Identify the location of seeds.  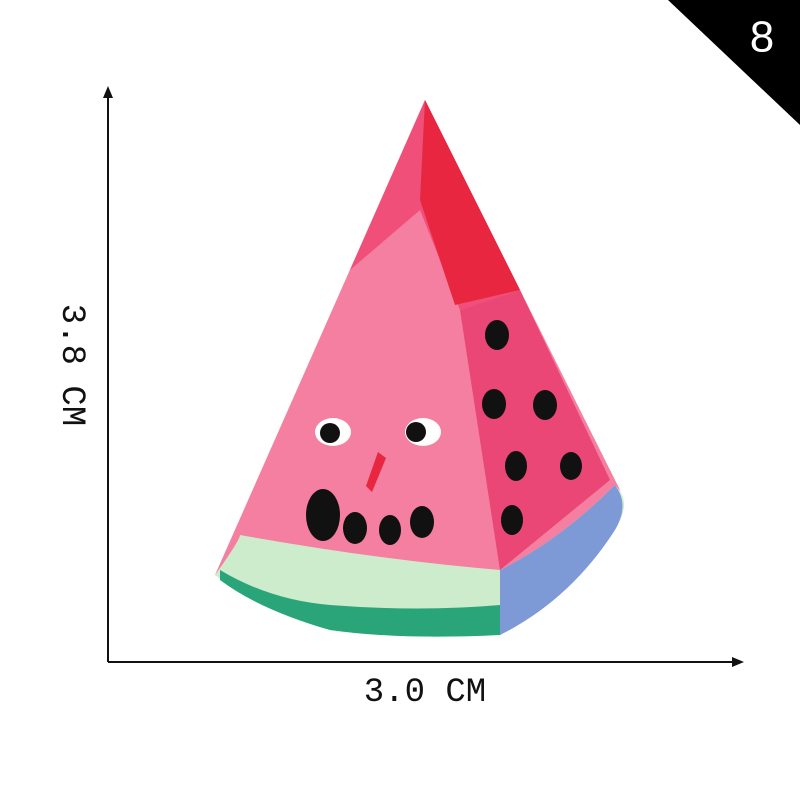
(532, 427).